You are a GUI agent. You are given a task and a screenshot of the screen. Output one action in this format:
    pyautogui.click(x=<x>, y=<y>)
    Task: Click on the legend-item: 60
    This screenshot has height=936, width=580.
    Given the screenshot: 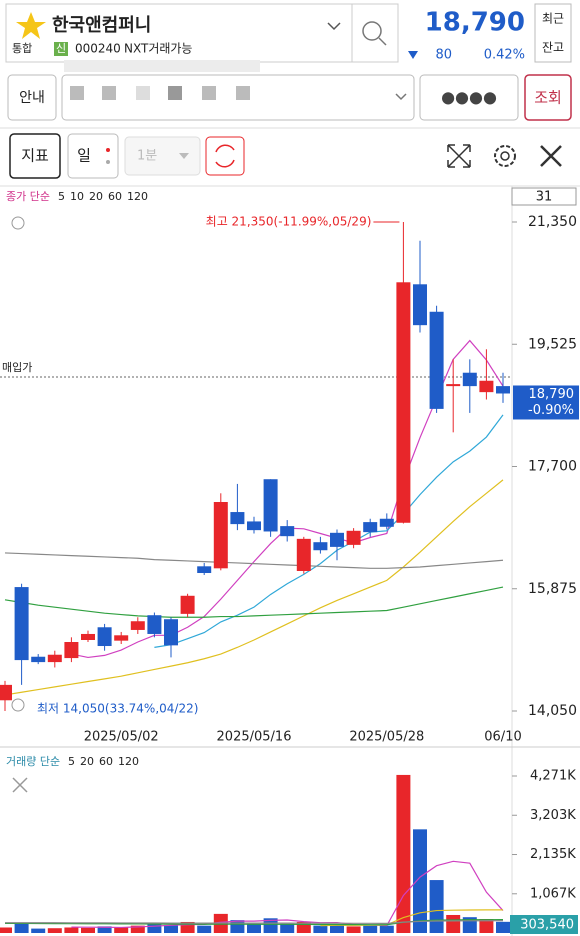 What is the action you would take?
    pyautogui.click(x=115, y=196)
    